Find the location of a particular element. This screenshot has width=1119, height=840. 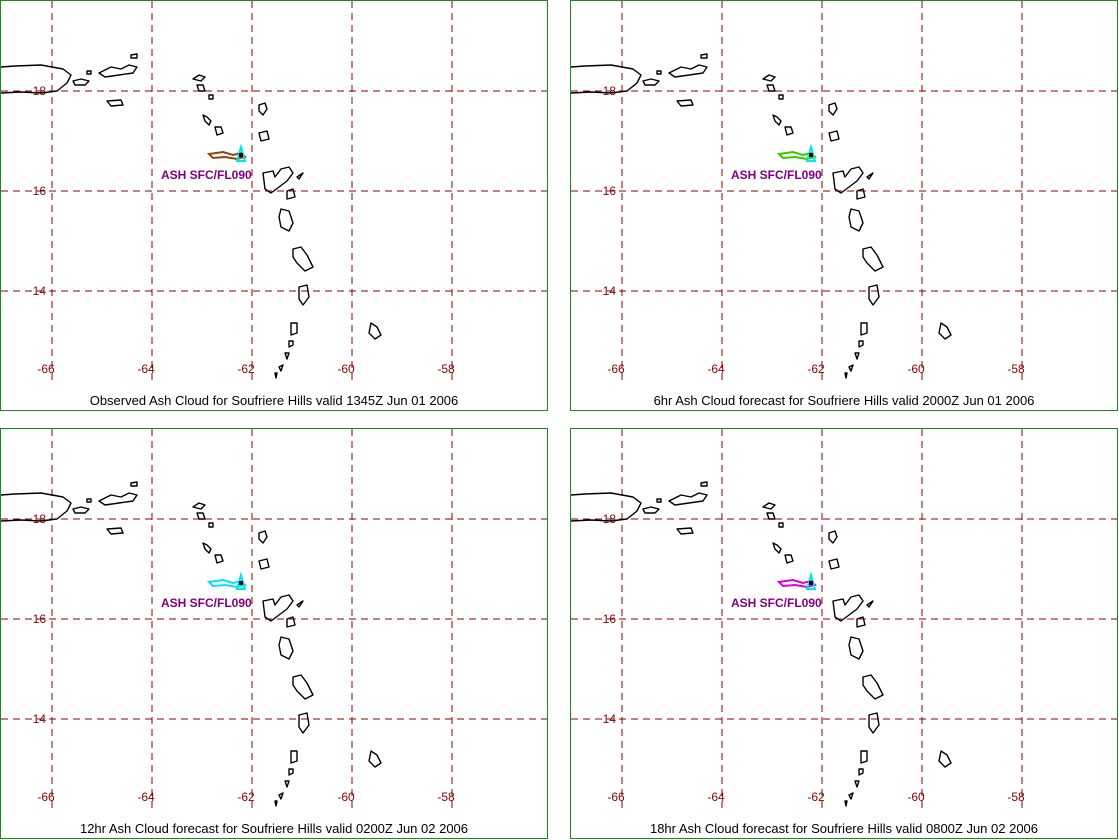

longitude-label: -64 is located at coordinates (716, 369).